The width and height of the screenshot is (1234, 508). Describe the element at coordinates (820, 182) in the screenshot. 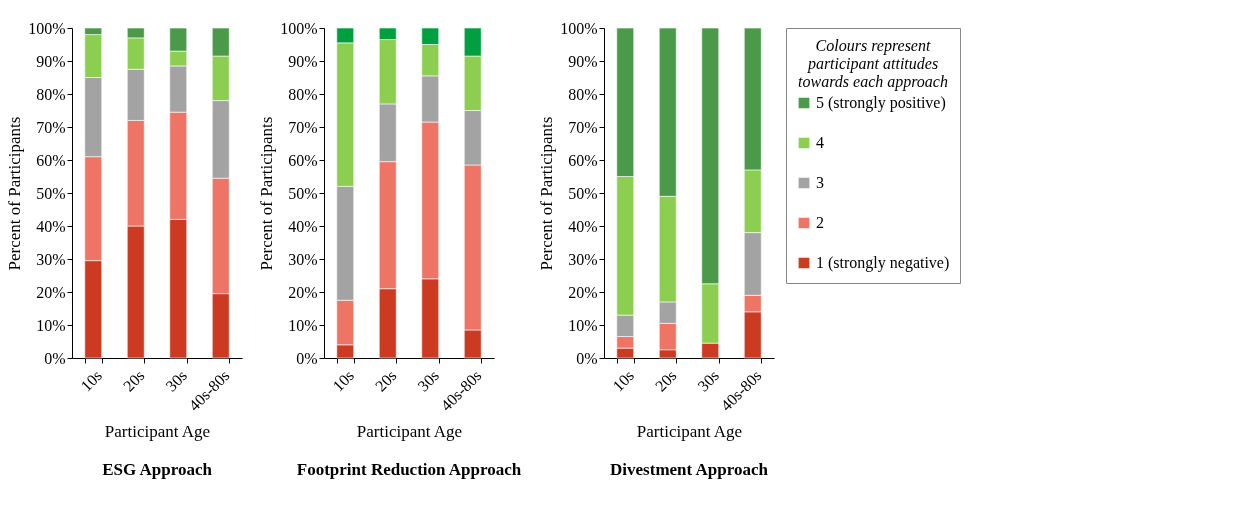

I see `legend-label: 3` at that location.